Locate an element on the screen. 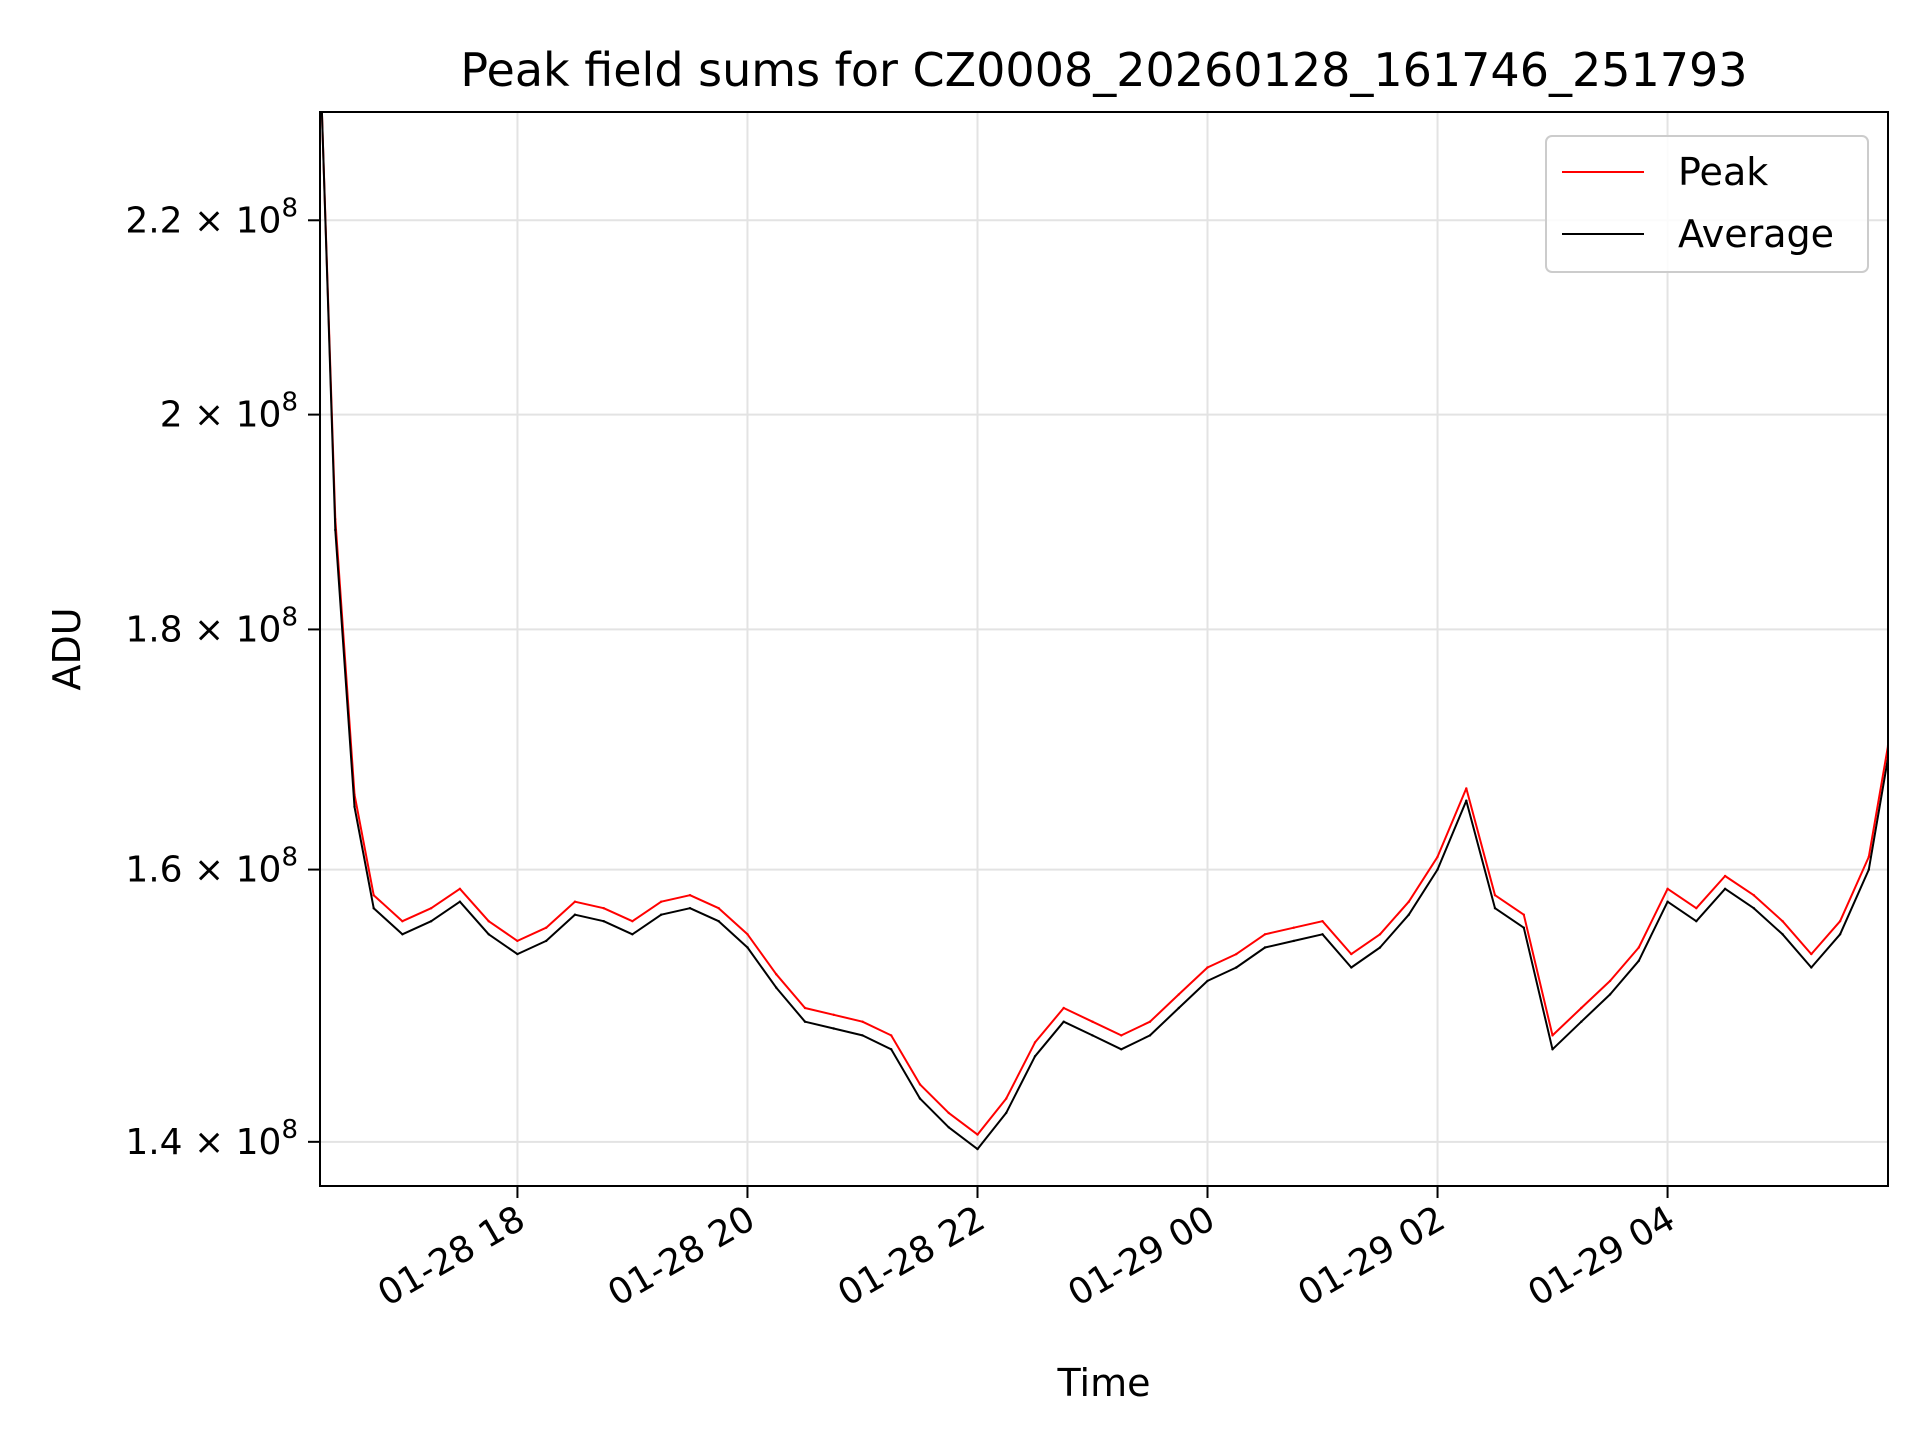  x-tick-label: 01-29 04 is located at coordinates (1601, 1256).